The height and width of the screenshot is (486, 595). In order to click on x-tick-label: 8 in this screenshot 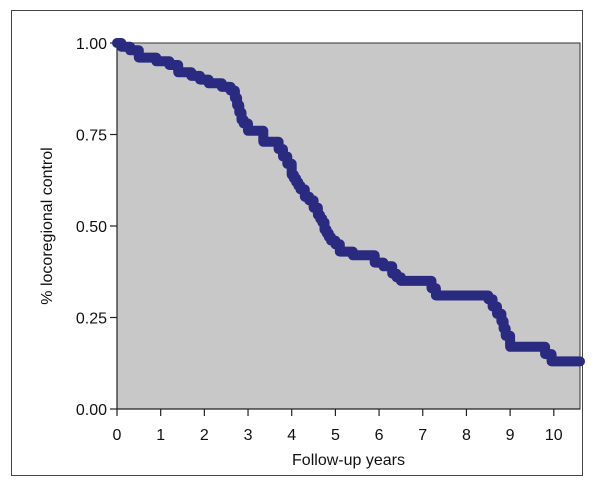, I will do `click(466, 435)`.